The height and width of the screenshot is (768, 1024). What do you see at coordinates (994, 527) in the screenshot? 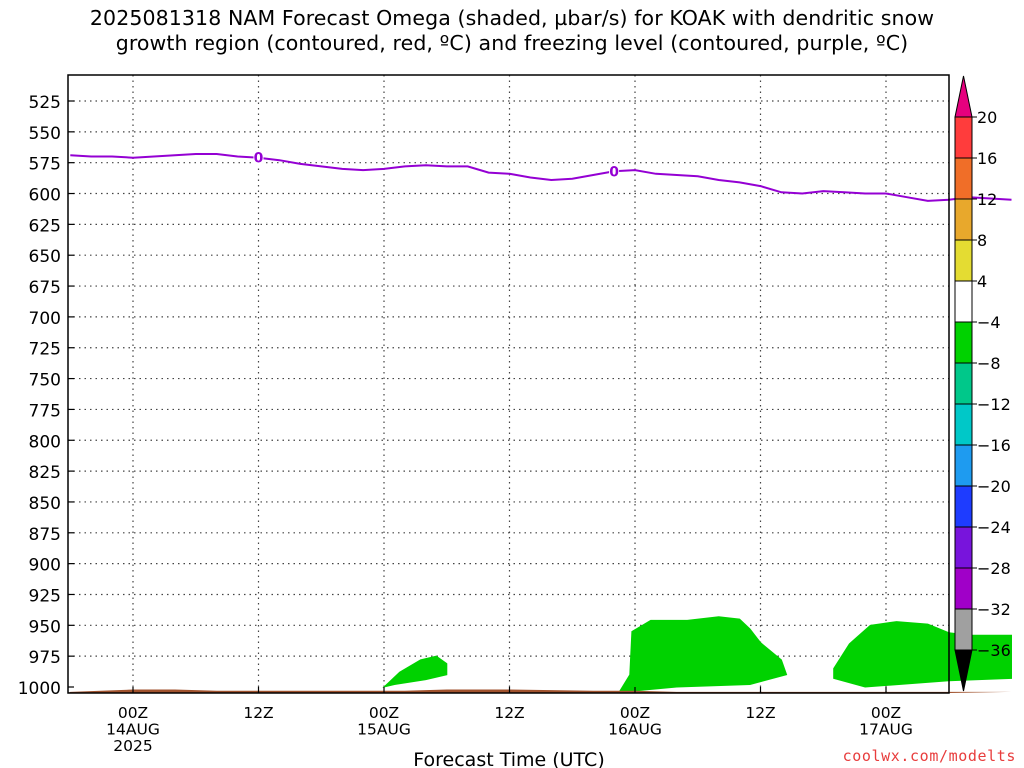
I see `colorbar-label: −24` at bounding box center [994, 527].